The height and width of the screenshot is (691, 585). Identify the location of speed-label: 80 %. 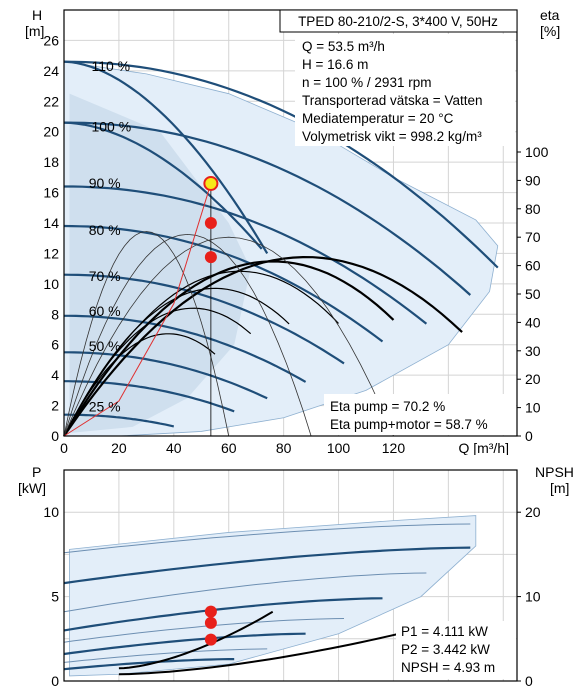
(105, 230).